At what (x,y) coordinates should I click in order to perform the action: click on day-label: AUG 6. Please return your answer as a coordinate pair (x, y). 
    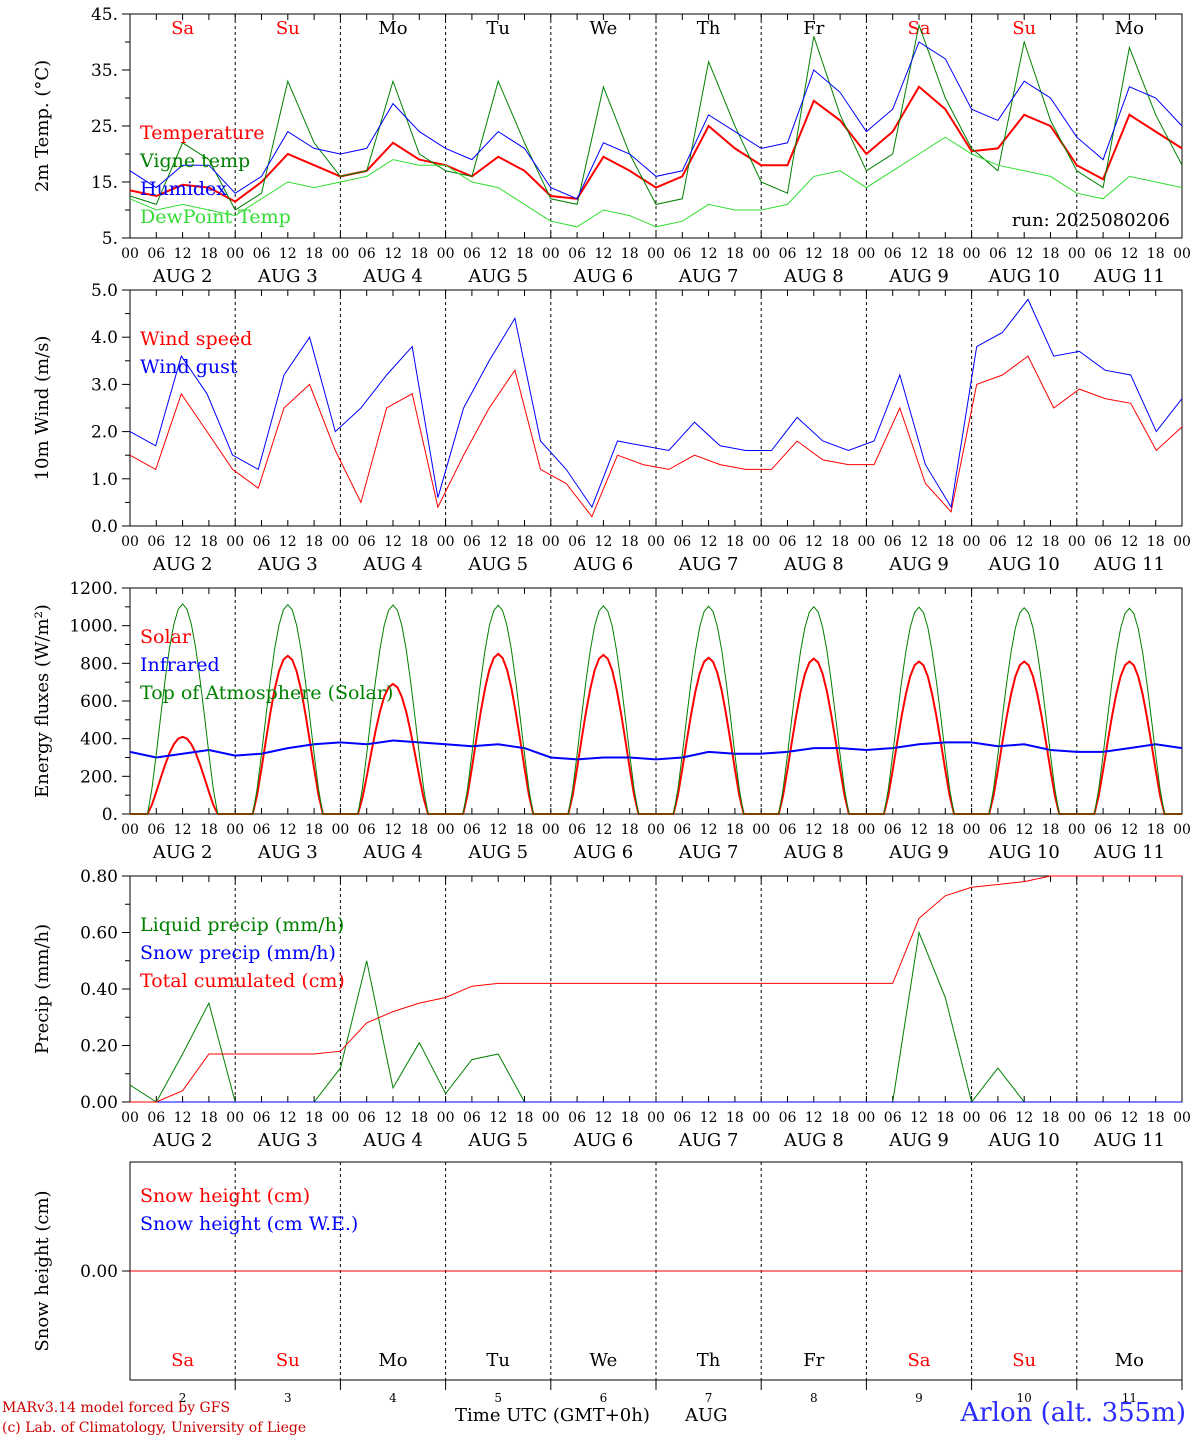
    Looking at the image, I should click on (603, 1140).